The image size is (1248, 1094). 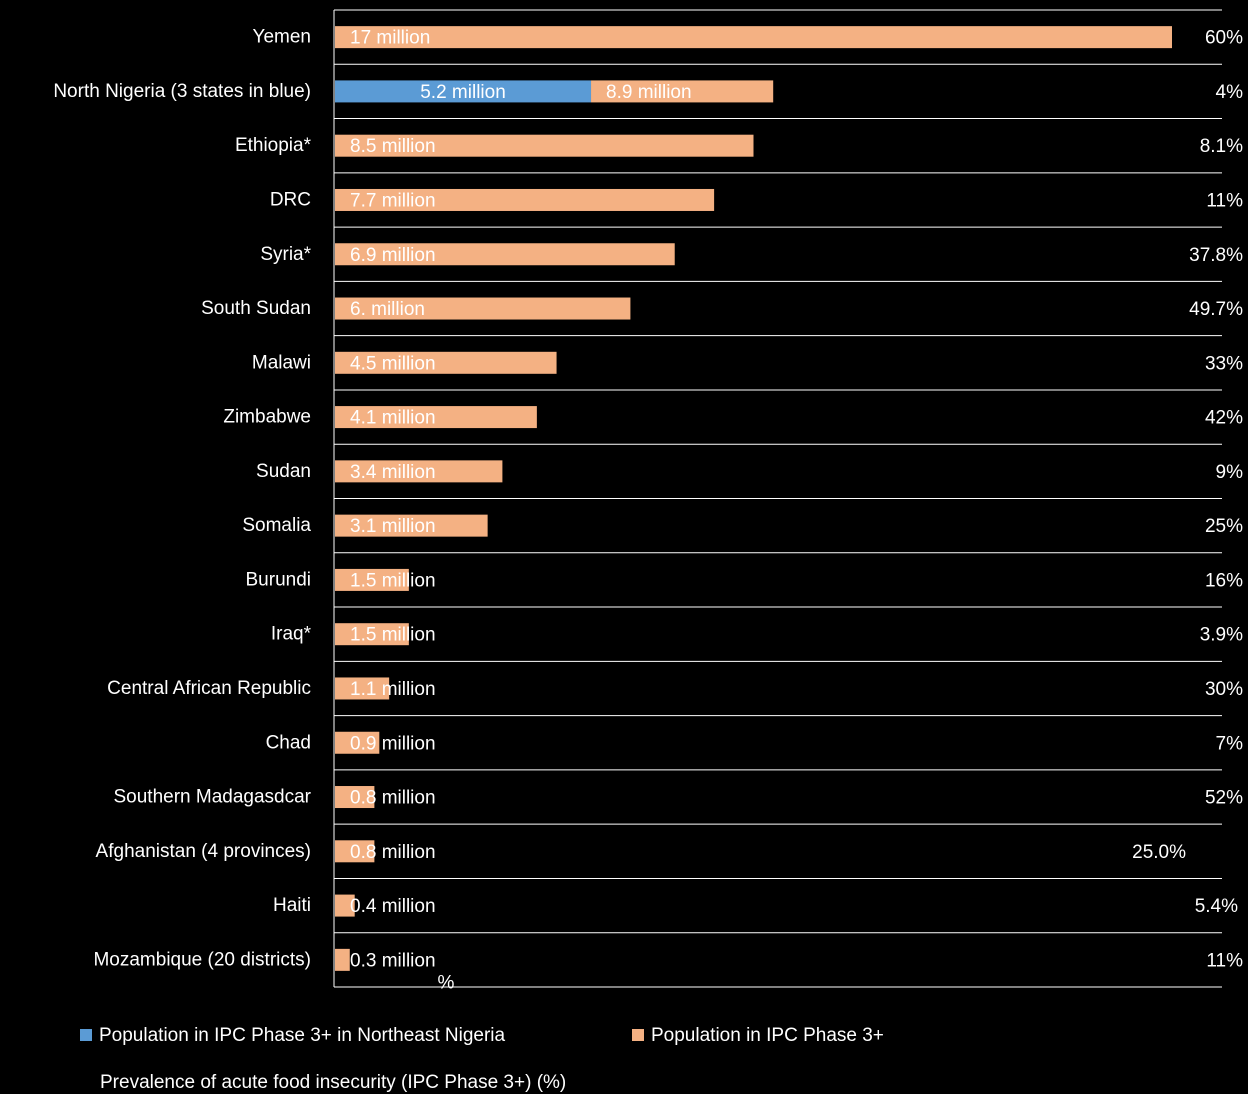 I want to click on category-label: North Nigeria (3 states in blue), so click(x=182, y=91).